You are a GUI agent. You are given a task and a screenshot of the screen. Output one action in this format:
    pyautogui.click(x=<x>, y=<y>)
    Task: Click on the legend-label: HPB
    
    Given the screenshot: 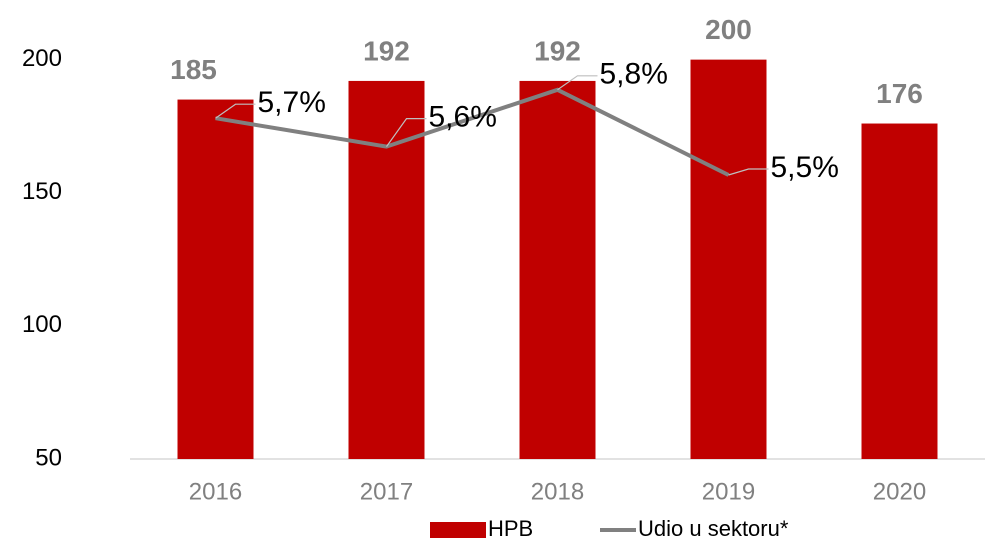 What is the action you would take?
    pyautogui.click(x=510, y=528)
    